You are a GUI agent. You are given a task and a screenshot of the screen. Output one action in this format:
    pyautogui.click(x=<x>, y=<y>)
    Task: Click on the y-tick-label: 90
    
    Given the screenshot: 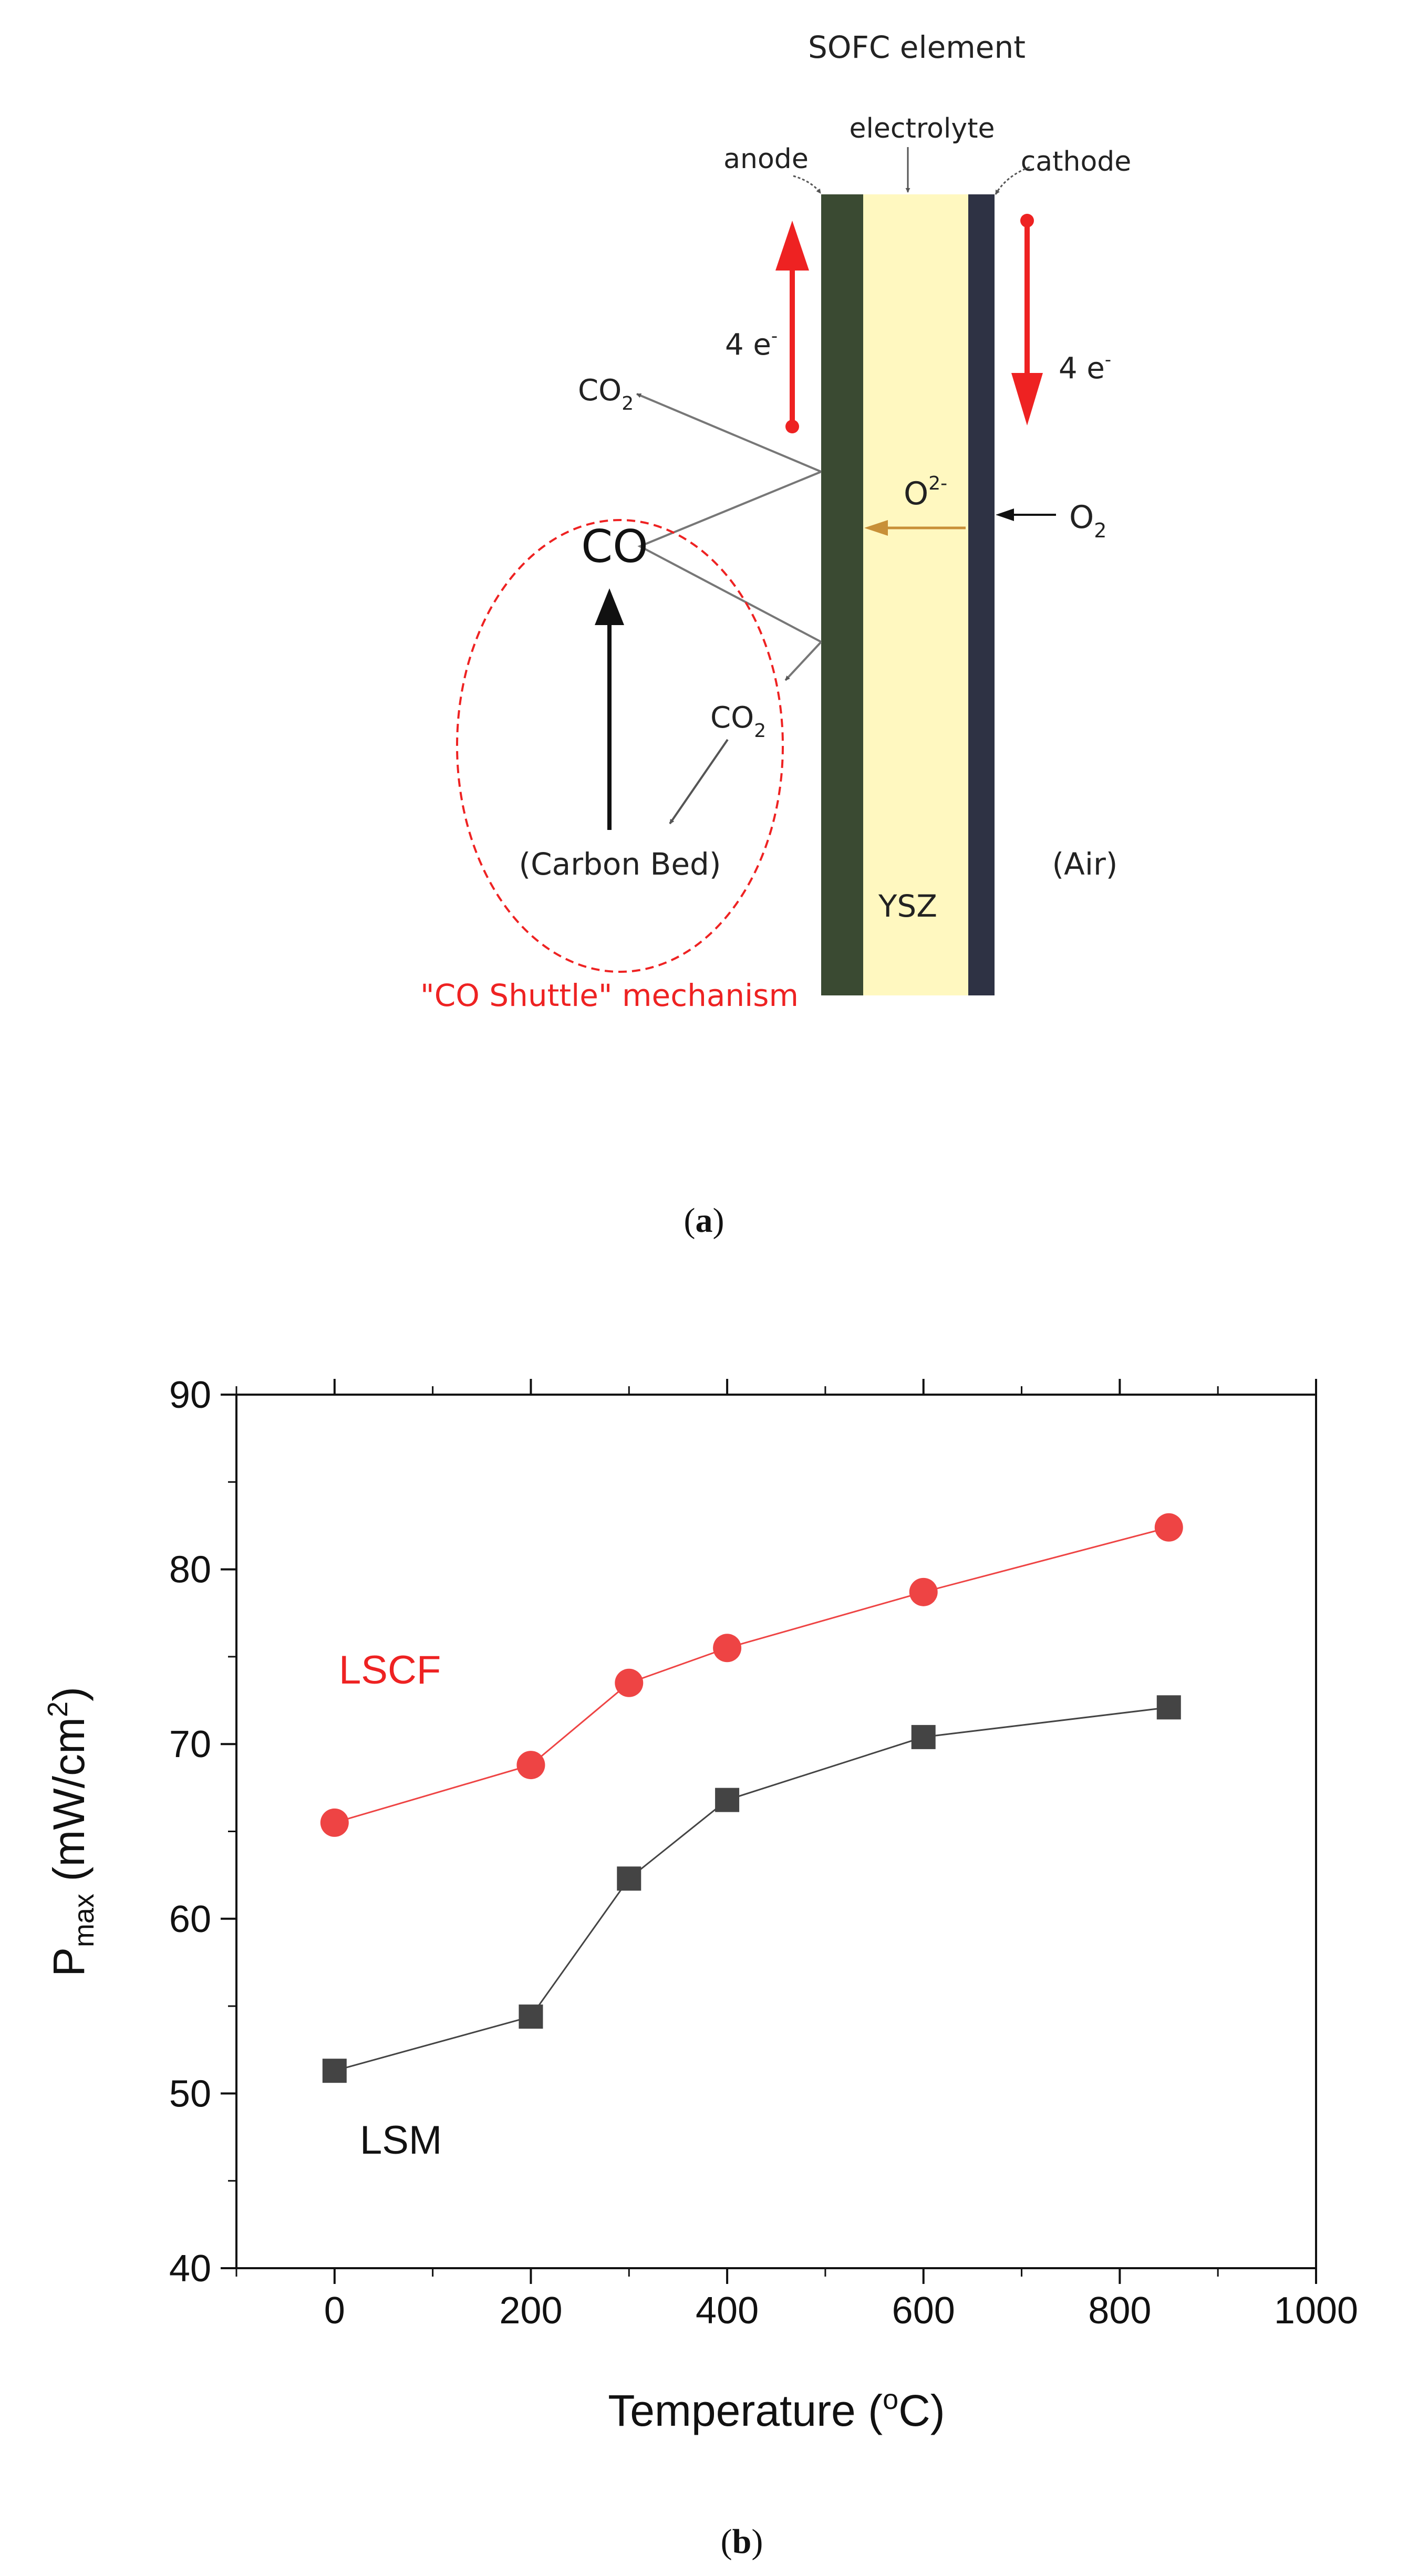 What is the action you would take?
    pyautogui.click(x=190, y=1395)
    